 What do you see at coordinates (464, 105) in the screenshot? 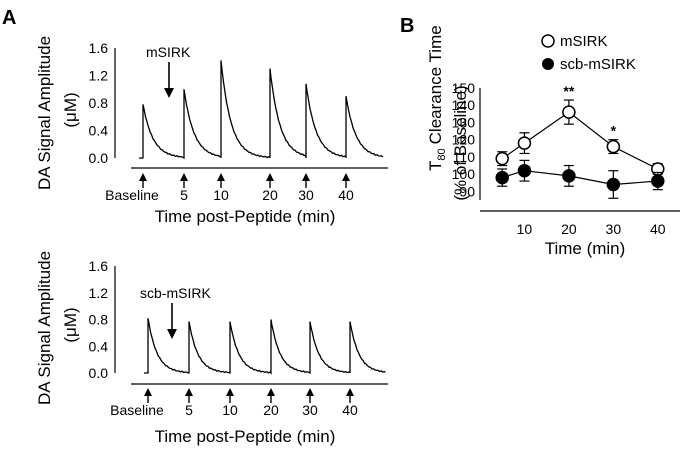
I see `y-tick-label: 140` at bounding box center [464, 105].